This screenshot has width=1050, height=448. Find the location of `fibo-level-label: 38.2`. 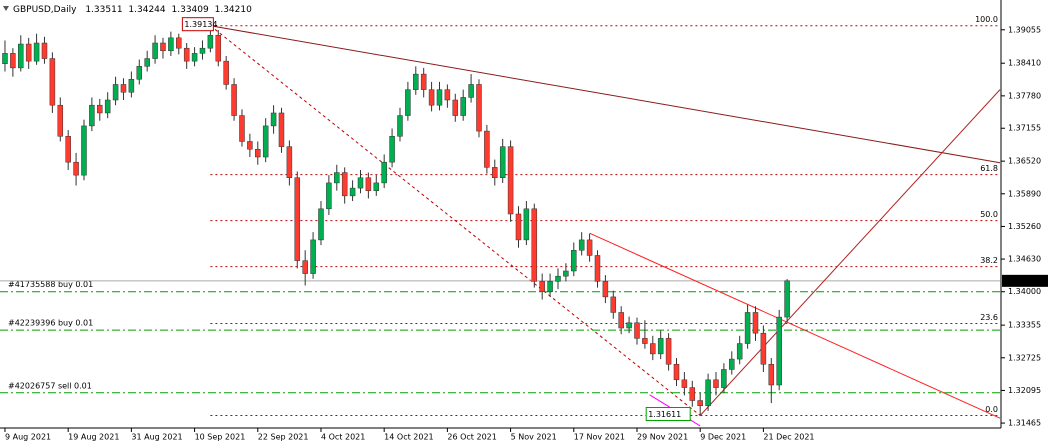

fibo-level-label: 38.2 is located at coordinates (989, 260).